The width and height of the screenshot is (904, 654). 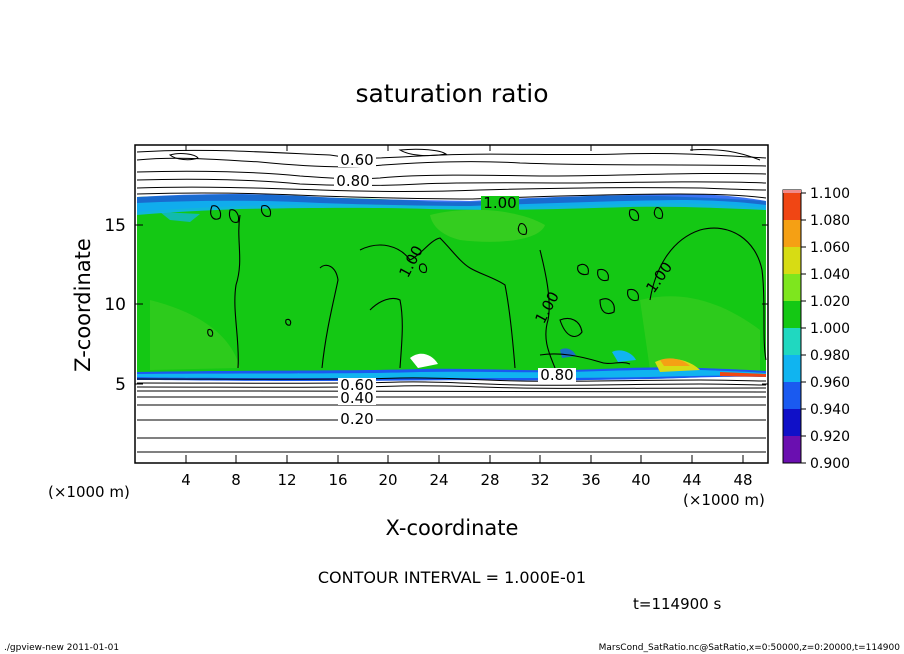 I want to click on x-unit-left: (×1000 m), so click(x=89, y=492).